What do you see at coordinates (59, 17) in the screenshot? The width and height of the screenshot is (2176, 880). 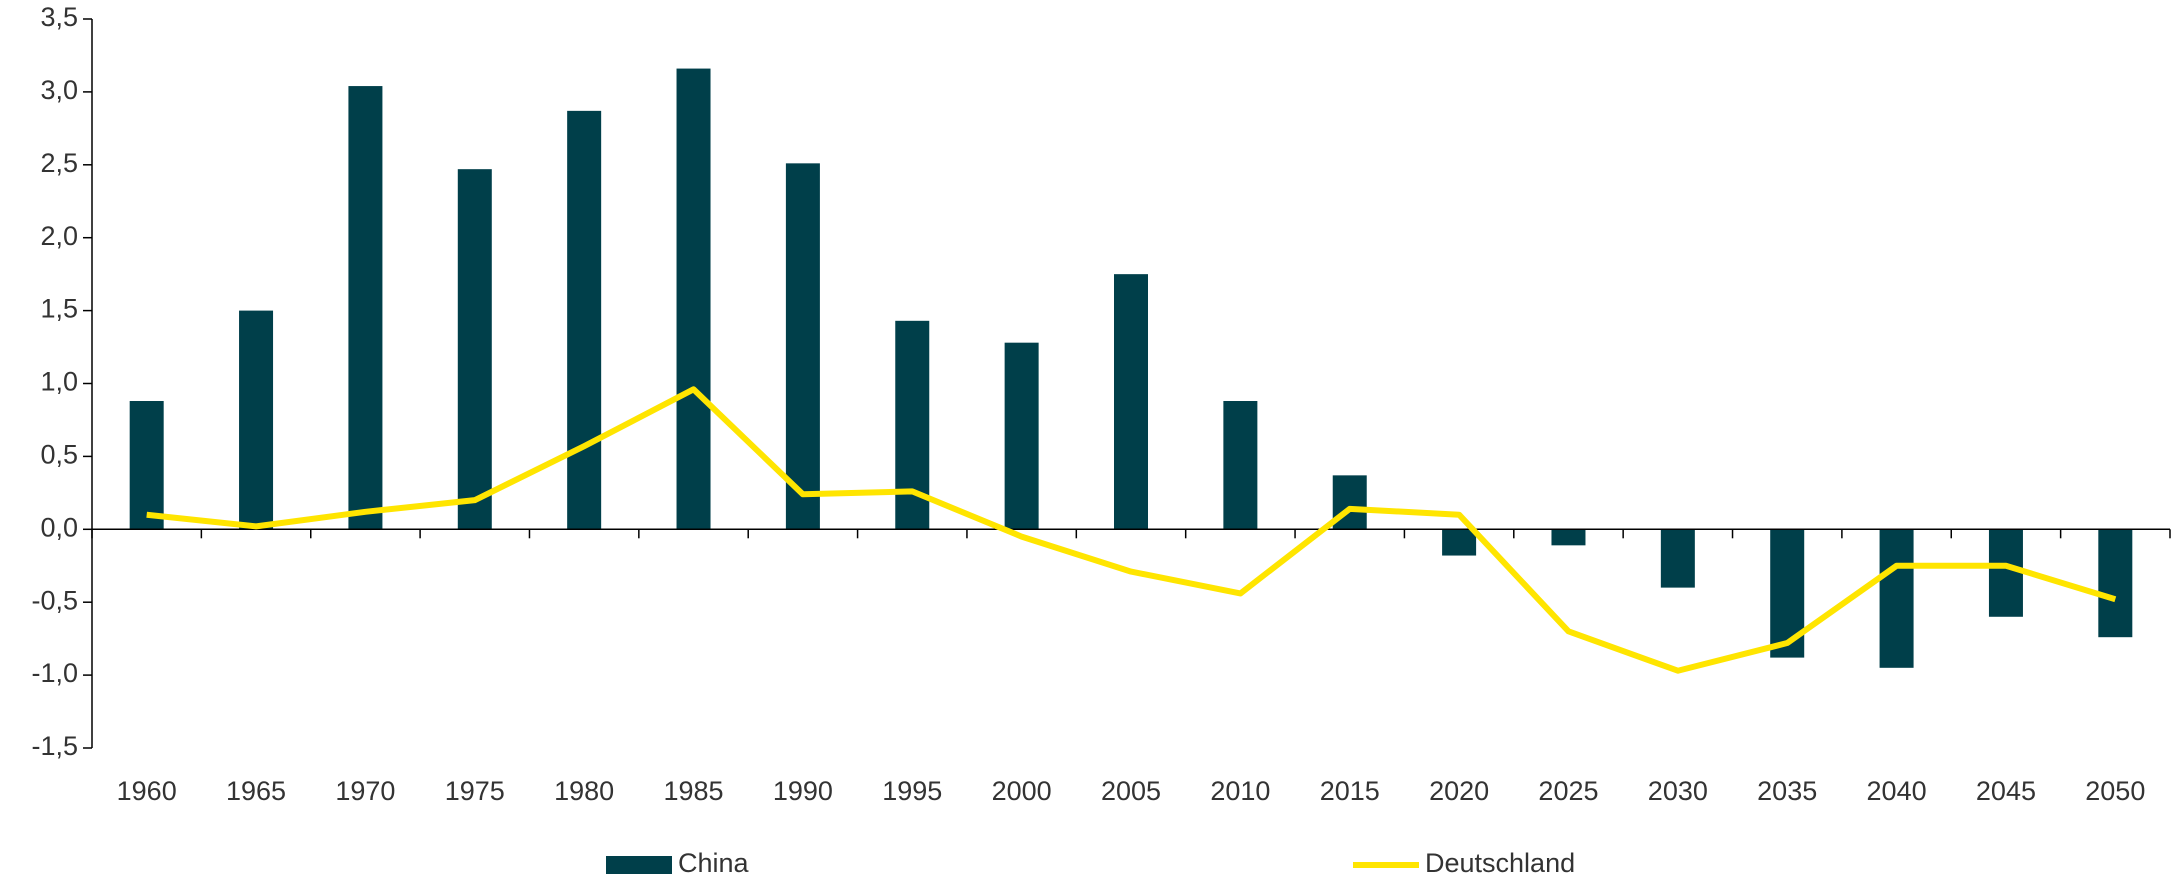 I see `y-tick-label: 3,5` at bounding box center [59, 17].